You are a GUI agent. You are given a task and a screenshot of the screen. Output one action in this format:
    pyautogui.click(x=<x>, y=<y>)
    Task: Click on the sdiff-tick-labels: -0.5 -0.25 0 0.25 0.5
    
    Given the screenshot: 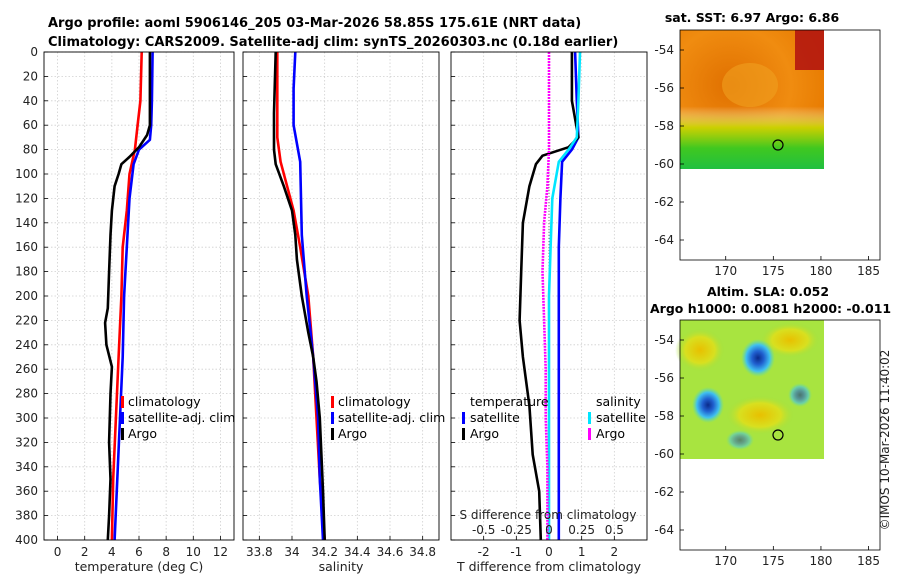 What is the action you would take?
    pyautogui.click(x=548, y=530)
    